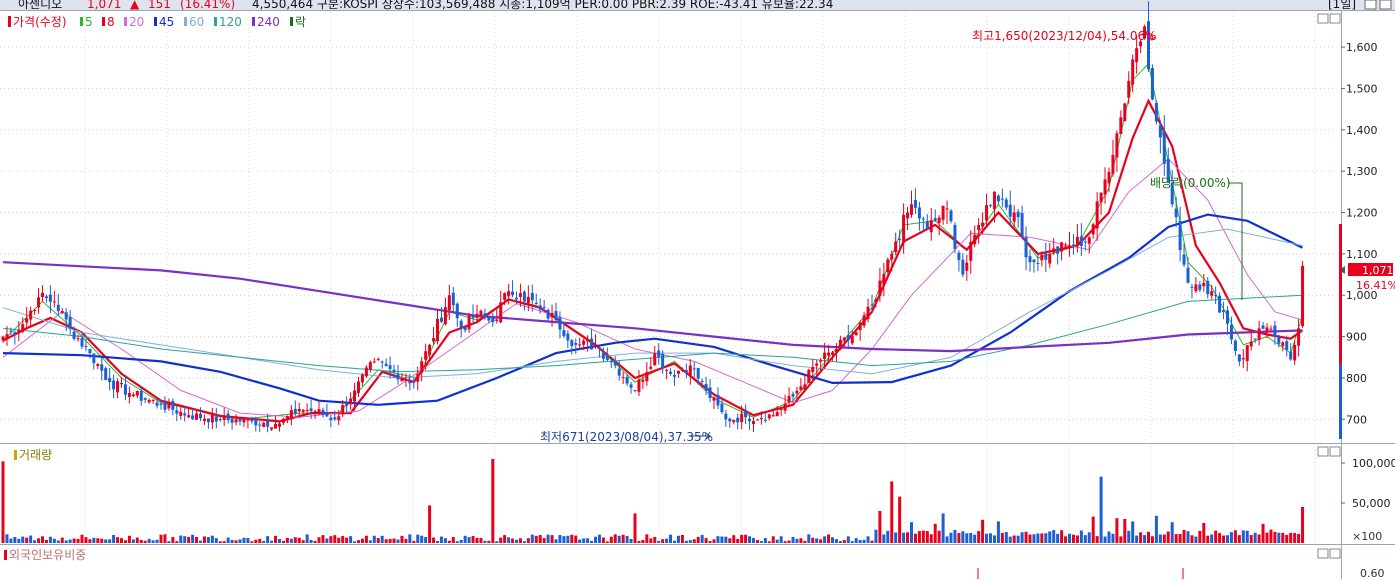 This screenshot has width=1395, height=582. Describe the element at coordinates (1323, 451) in the screenshot. I see `volume-panel-min-icon` at that location.